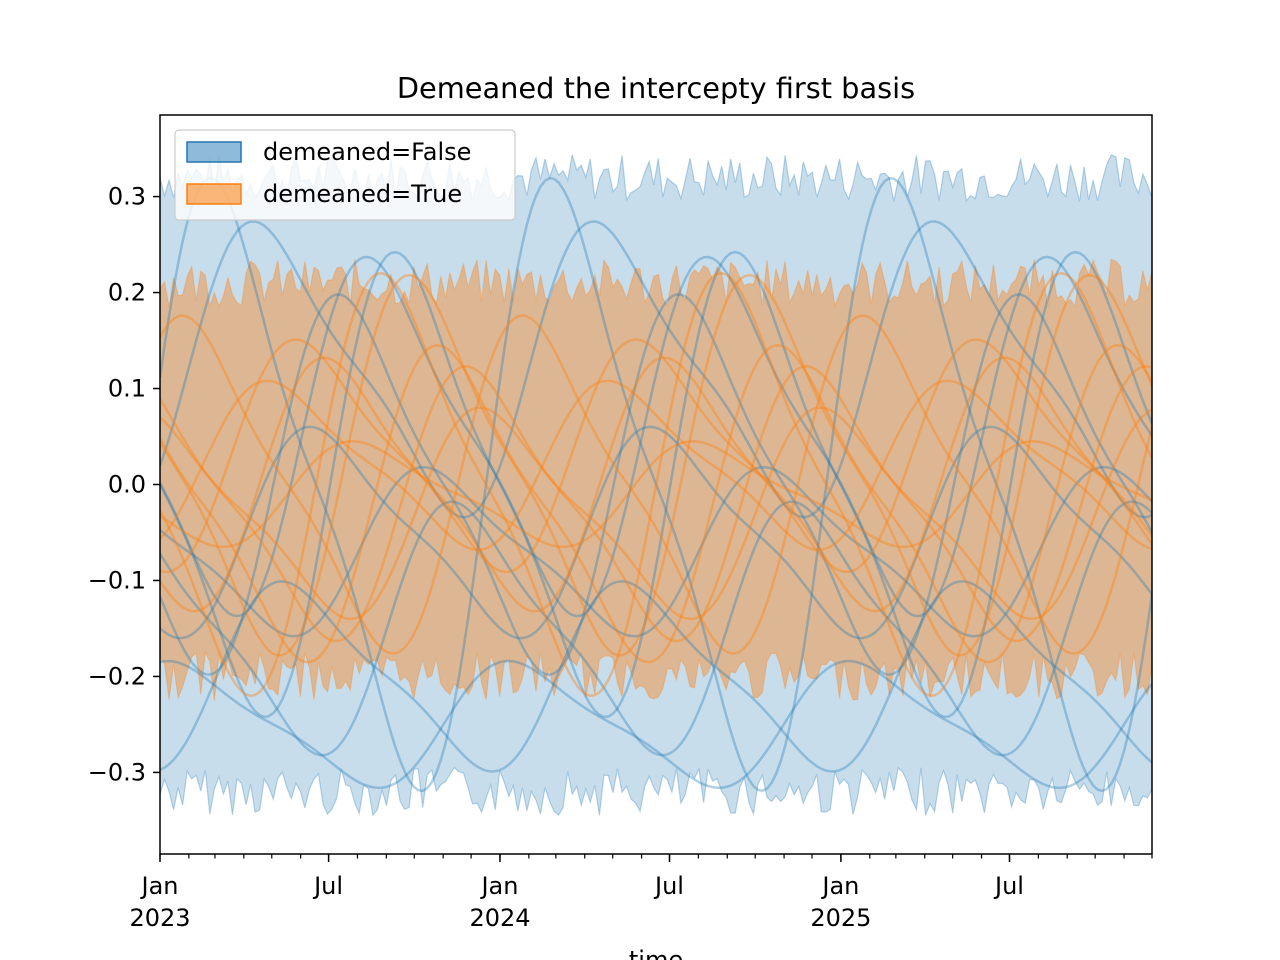  I want to click on y-tick-label: 0.0, so click(127, 485).